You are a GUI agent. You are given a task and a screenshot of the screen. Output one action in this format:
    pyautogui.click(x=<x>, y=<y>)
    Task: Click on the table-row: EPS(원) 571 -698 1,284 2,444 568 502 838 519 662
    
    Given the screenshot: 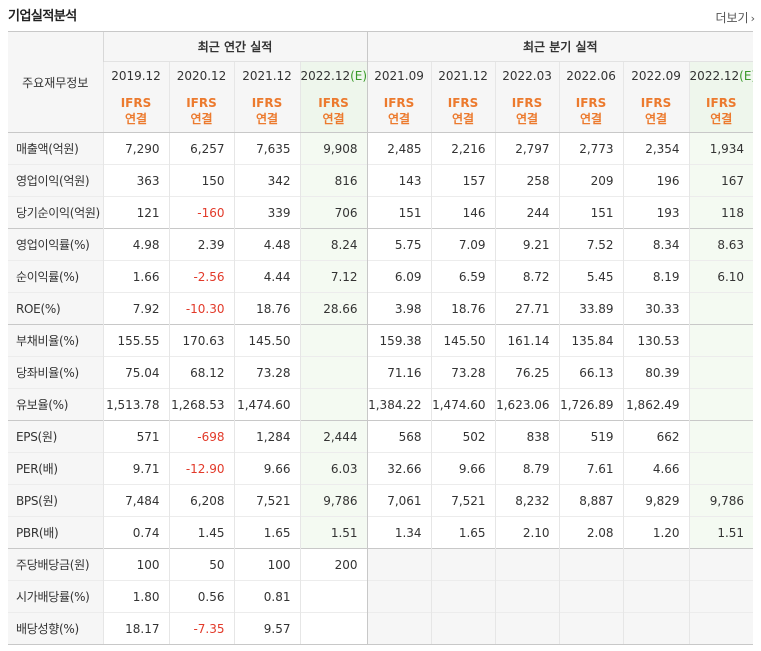 What is the action you would take?
    pyautogui.click(x=381, y=436)
    